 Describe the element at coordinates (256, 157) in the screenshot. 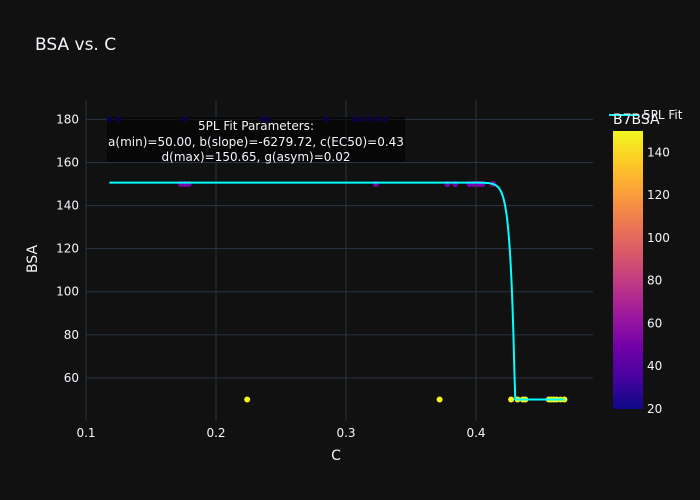

I see `annotation-line-3: d(max)=150.65, g(asym)=0.02` at that location.